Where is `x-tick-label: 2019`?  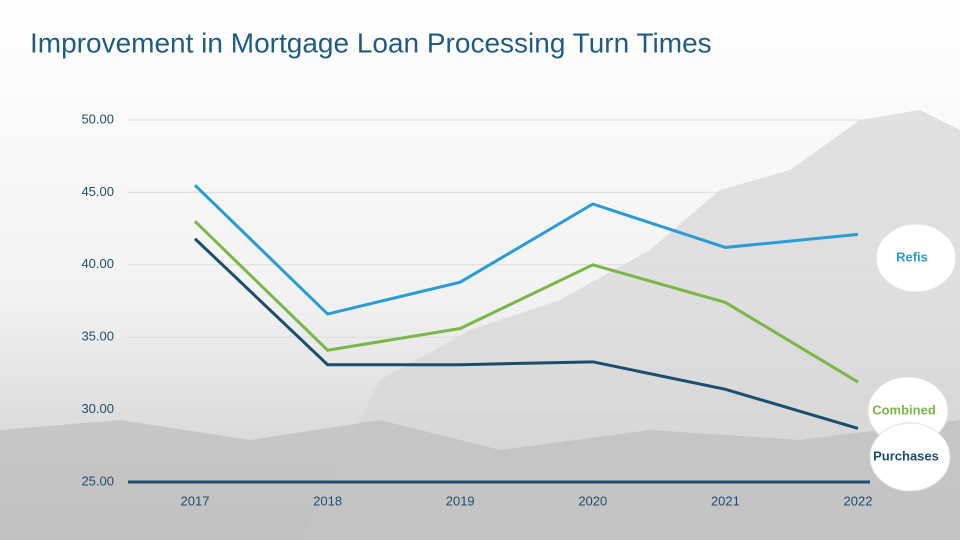 x-tick-label: 2019 is located at coordinates (460, 500).